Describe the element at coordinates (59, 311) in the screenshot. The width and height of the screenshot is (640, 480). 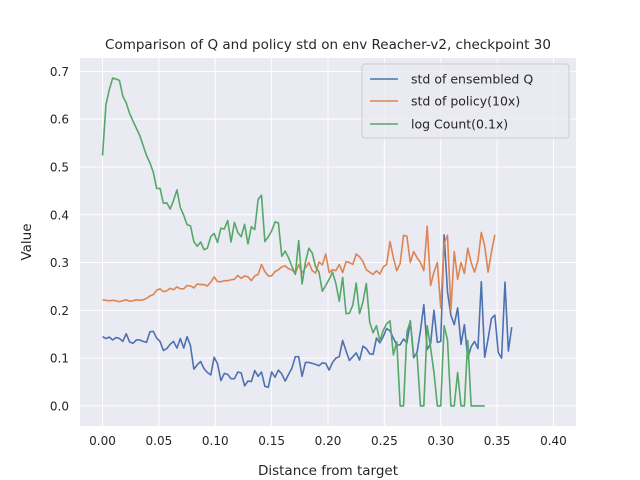
I see `y-tick-label: 0.2` at that location.